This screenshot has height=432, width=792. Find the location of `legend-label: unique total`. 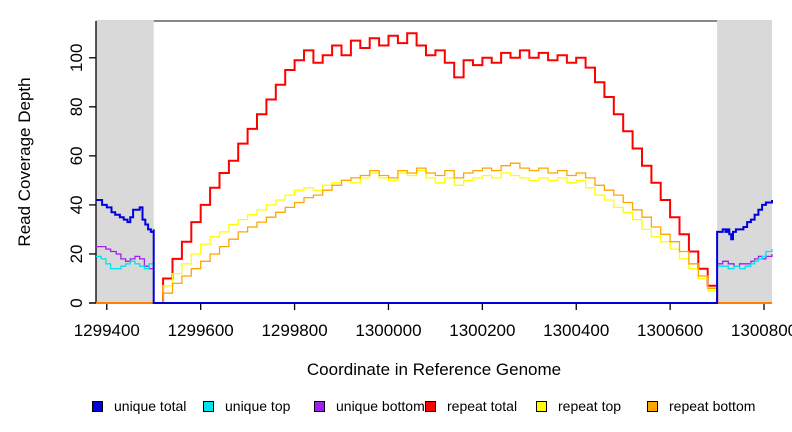

legend-label: unique total is located at coordinates (150, 406).